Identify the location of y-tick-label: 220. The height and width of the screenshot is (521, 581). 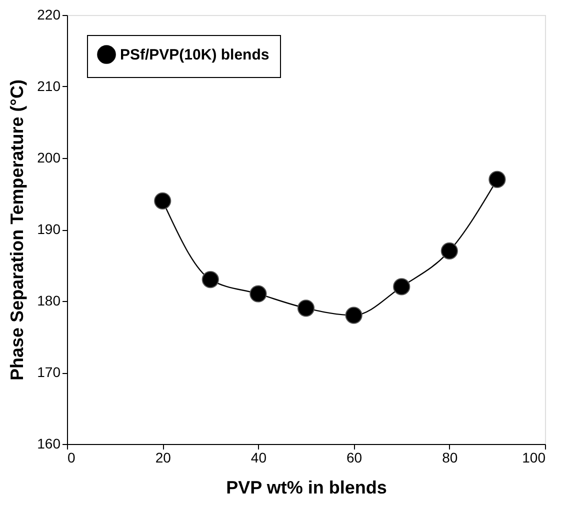
(49, 14).